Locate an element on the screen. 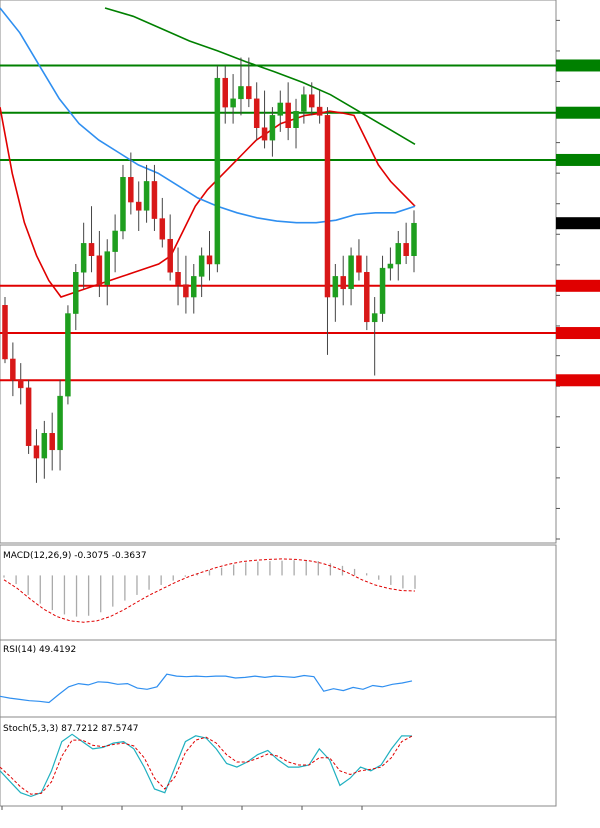 The width and height of the screenshot is (600, 828). stoch-panel: Stoch(5,3,3) 87.7212 87.5747 is located at coordinates (278, 761).